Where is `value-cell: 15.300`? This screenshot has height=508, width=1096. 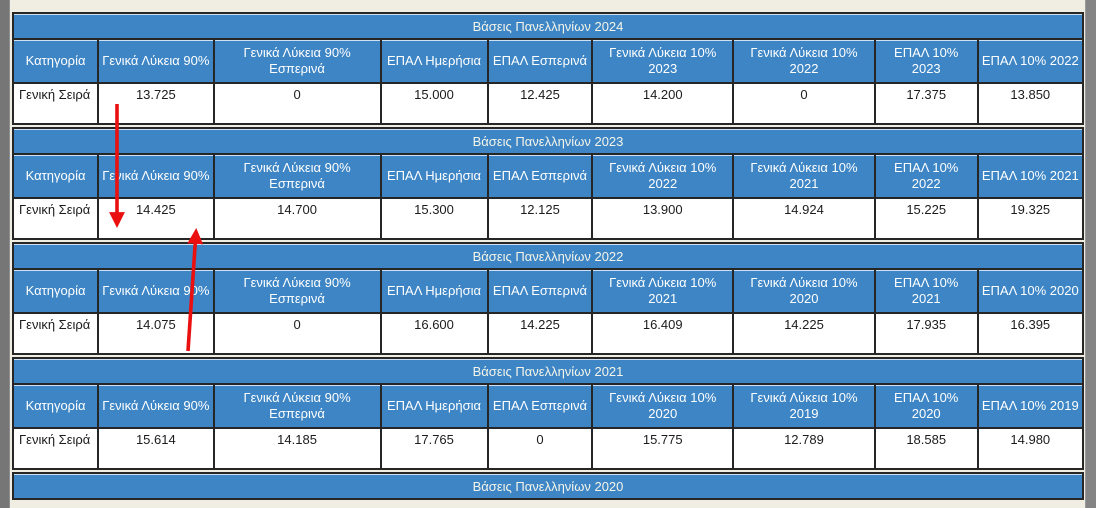 value-cell: 15.300 is located at coordinates (434, 218).